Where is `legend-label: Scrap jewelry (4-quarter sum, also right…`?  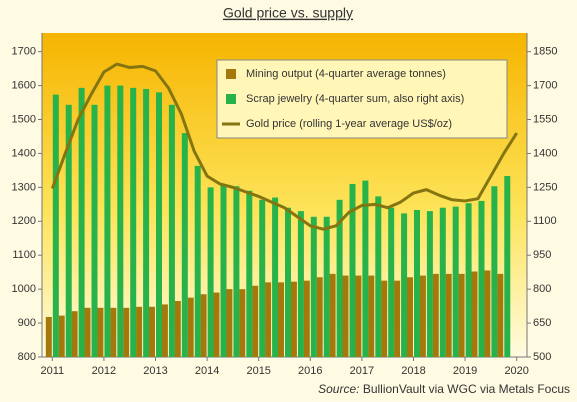
legend-label: Scrap jewelry (4-quarter sum, also right… is located at coordinates (355, 99).